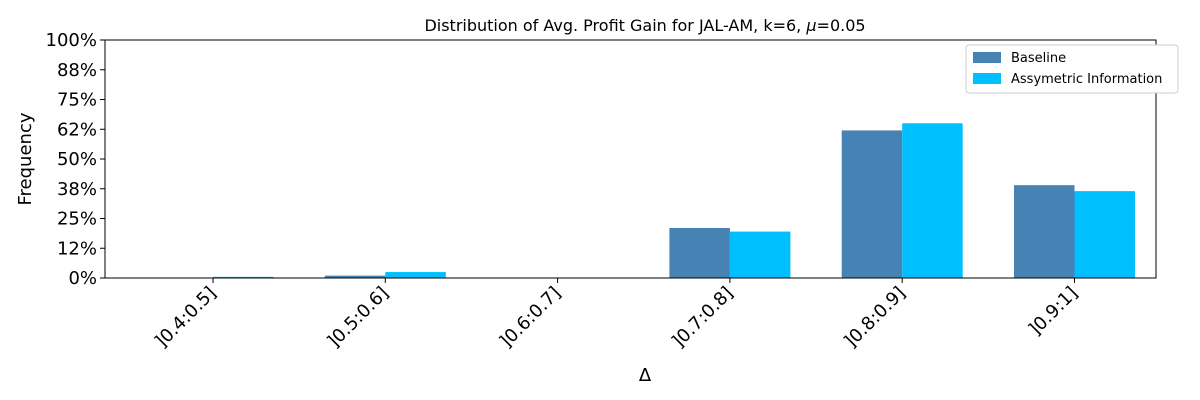  I want to click on x-tick-label: ]0.7:0.8], so click(703, 318).